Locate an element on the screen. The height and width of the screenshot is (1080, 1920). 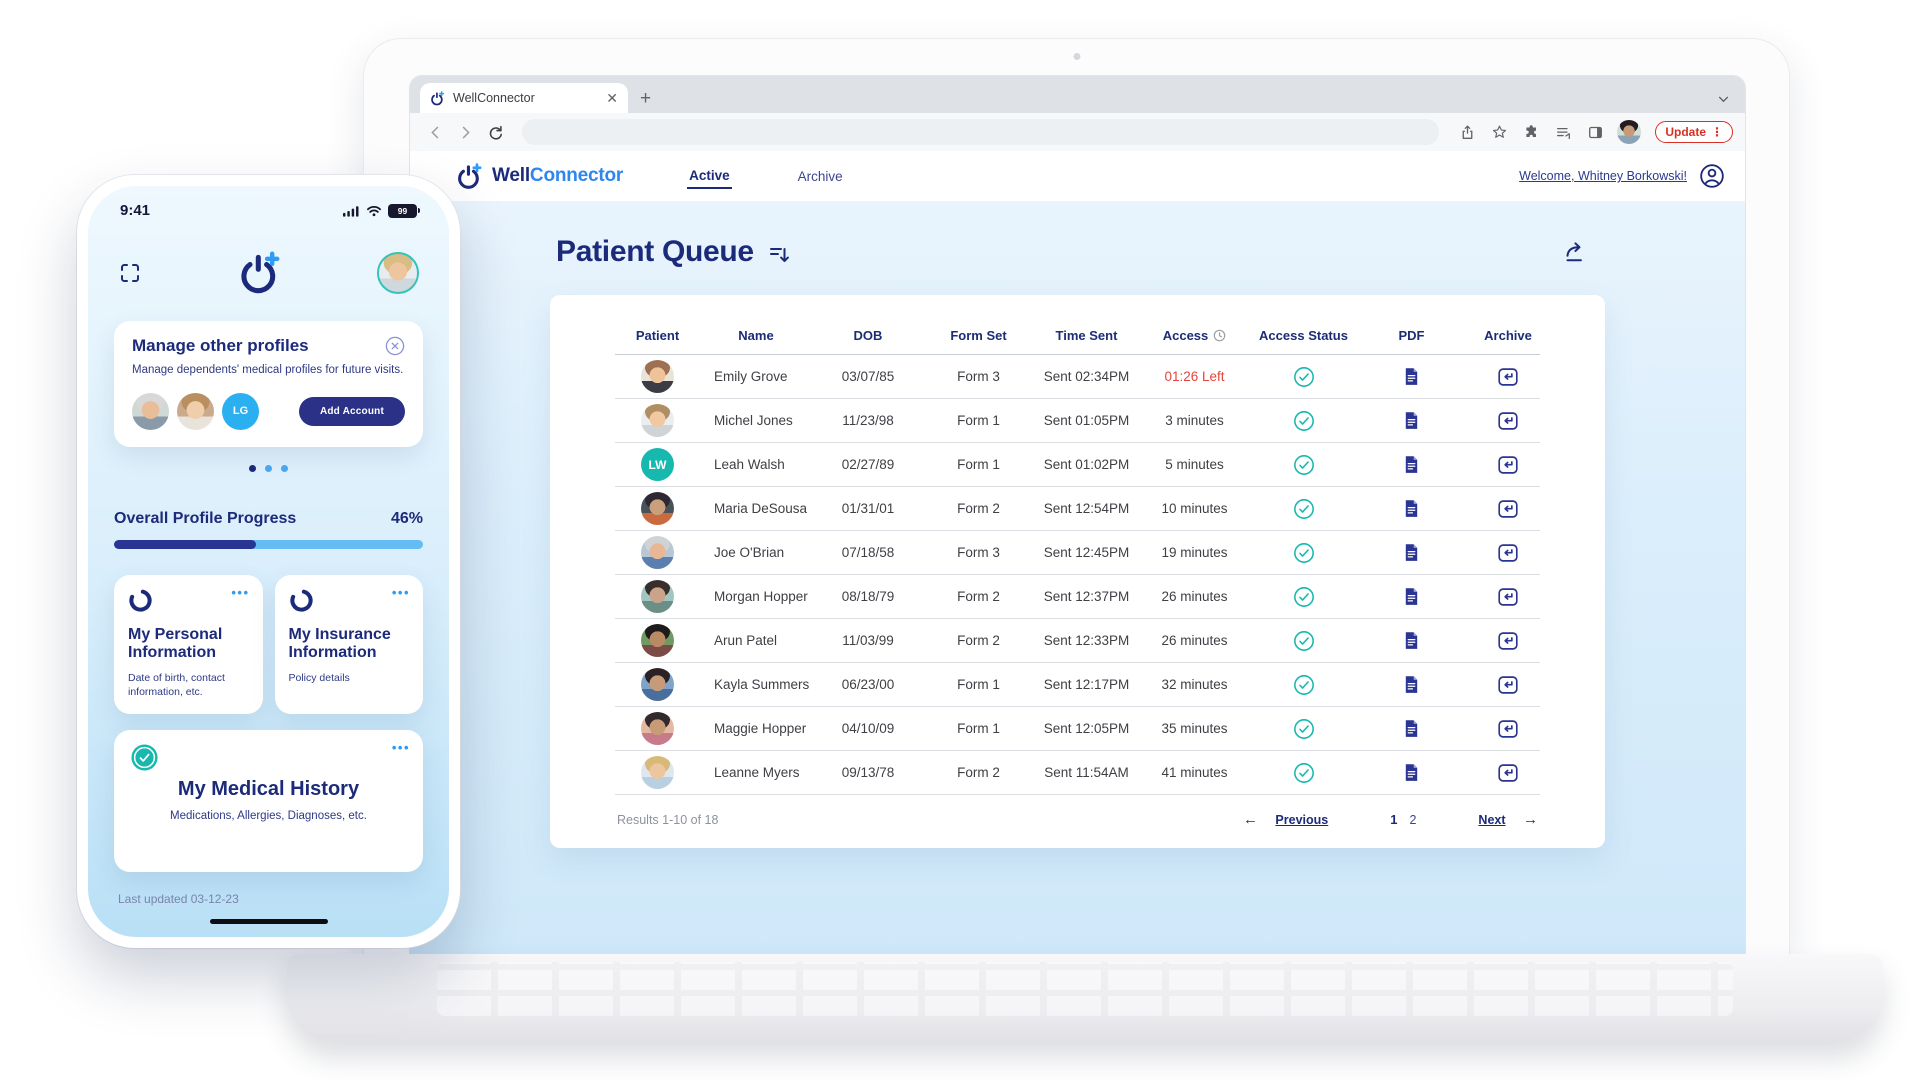
tab-archive: Archive is located at coordinates (820, 176).